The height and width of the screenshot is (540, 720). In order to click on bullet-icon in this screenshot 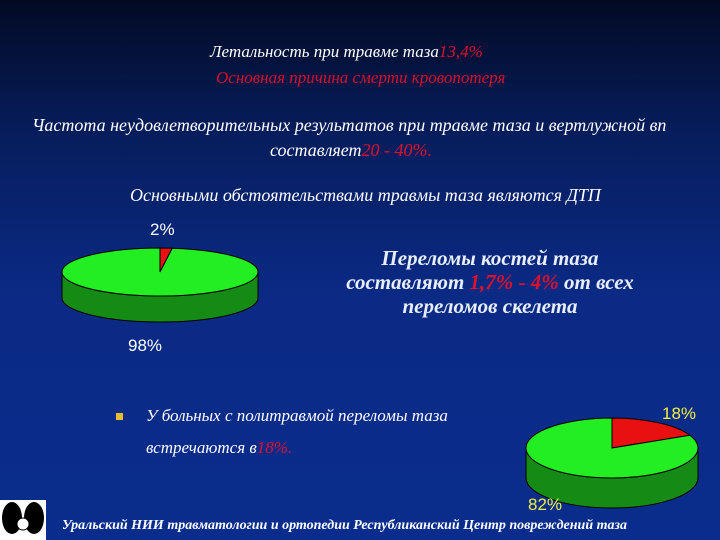, I will do `click(119, 416)`.